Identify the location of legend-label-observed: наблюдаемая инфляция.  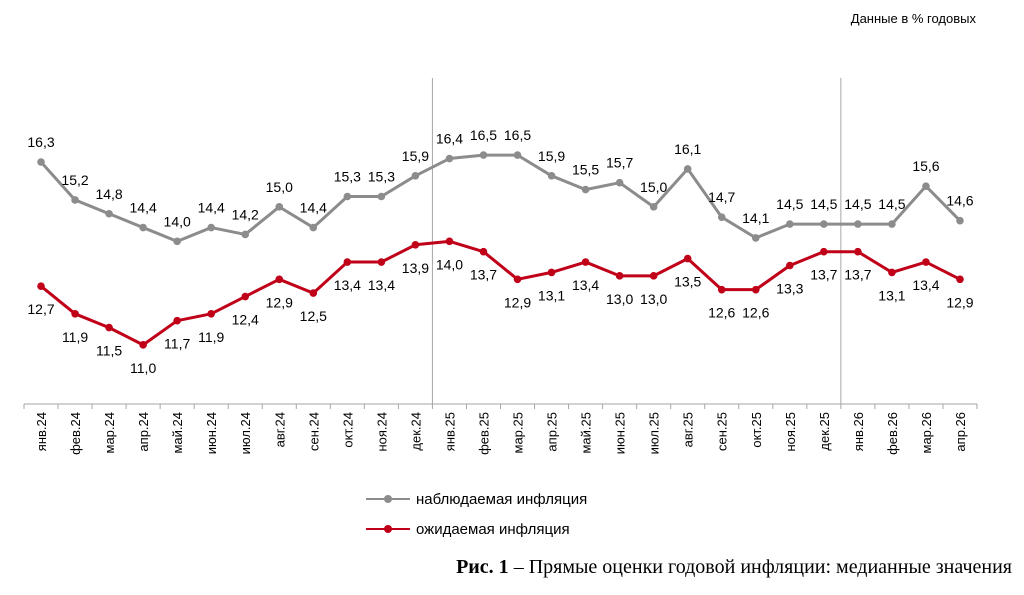
(502, 499).